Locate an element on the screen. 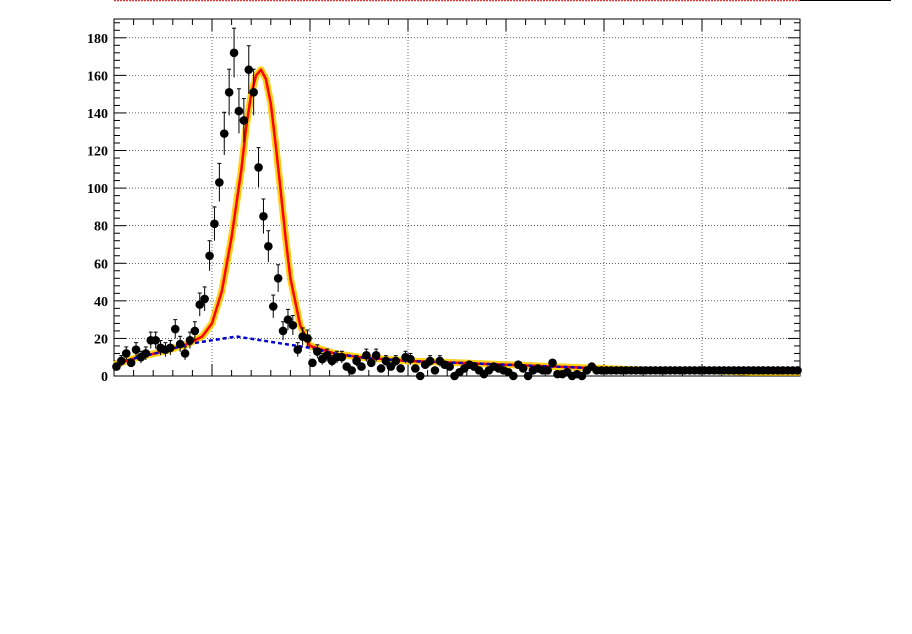  y-tick-label: 120 is located at coordinates (97, 152).